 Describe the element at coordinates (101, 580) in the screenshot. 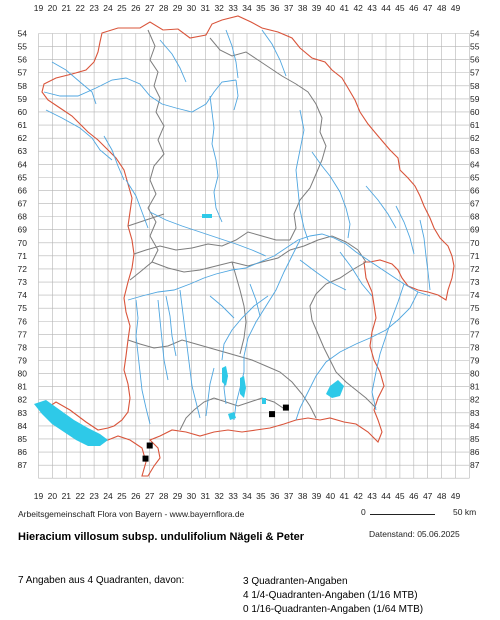

I see `stats-summary: 7 Angaben aus 4 Quadranten, davon:` at that location.